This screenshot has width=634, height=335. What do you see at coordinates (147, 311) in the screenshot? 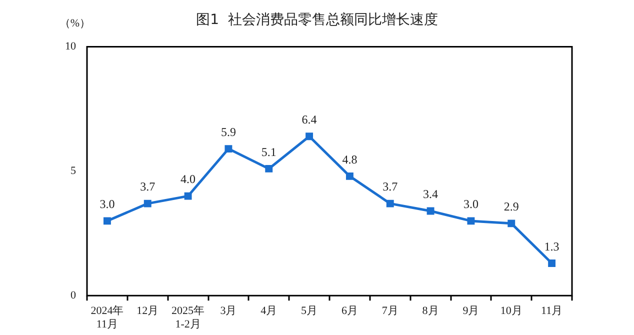
I see `x-tick-label: 12月` at bounding box center [147, 311].